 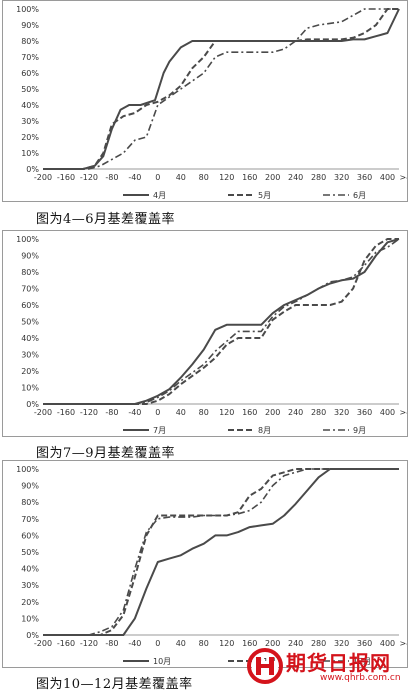 I want to click on legend-label-3: 9月, so click(x=359, y=430).